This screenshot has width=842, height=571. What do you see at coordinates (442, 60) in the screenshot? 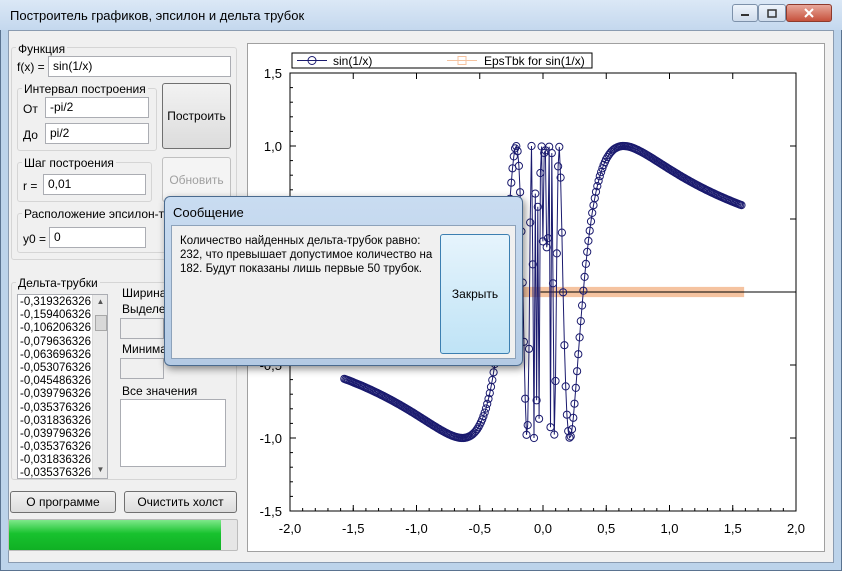
I see `chart-legend: sin(1/x) EpsTbk for sin(1/x)` at bounding box center [442, 60].